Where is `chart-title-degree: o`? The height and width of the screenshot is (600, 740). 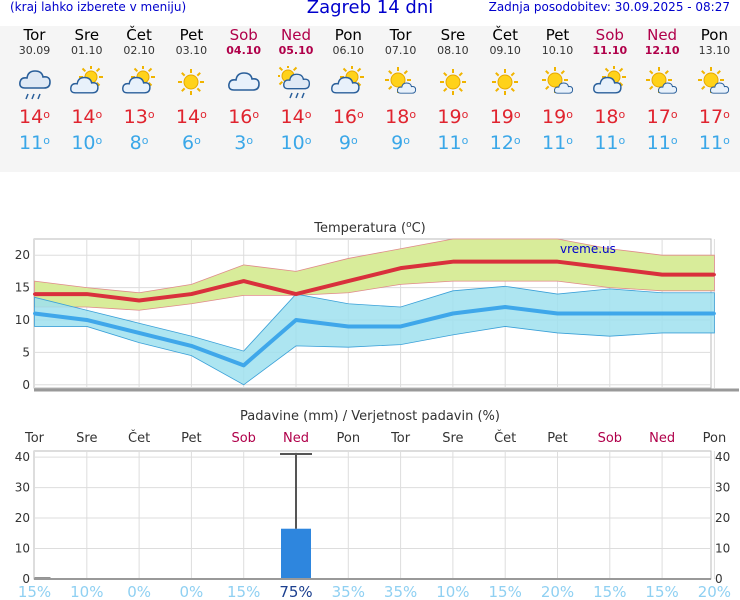
chart-title-degree: o is located at coordinates (409, 225).